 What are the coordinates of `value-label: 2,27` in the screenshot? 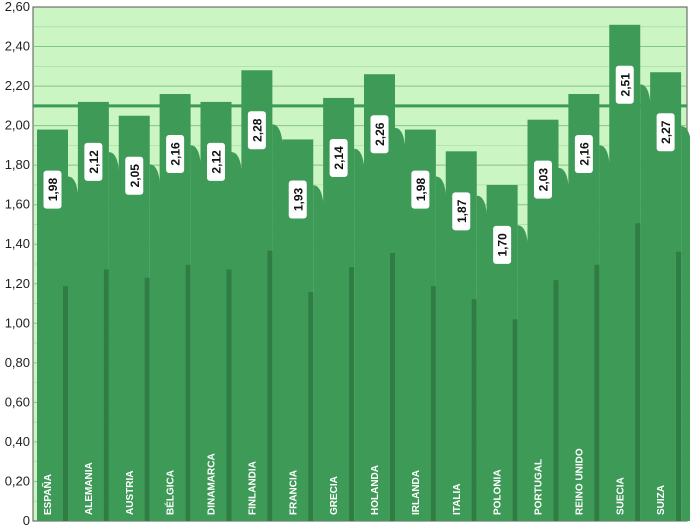 It's located at (665, 132).